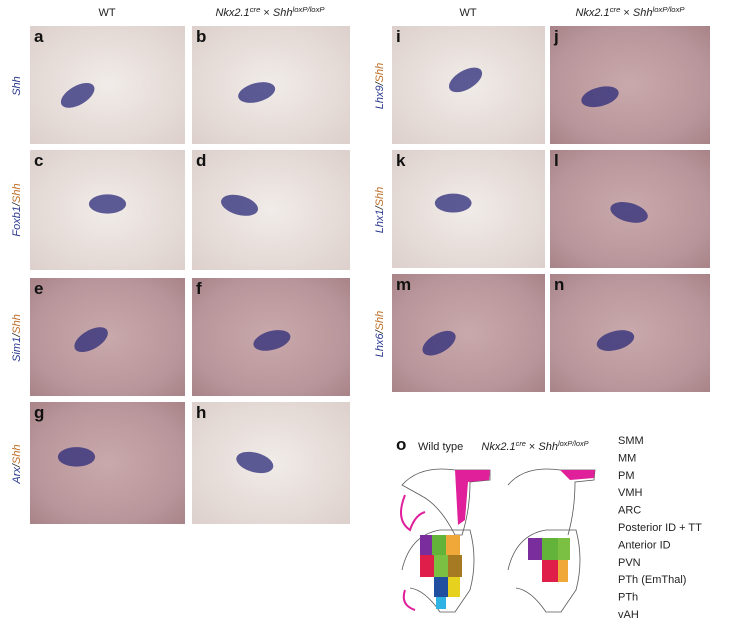 This screenshot has width=740, height=631. I want to click on panel-letter: m, so click(403, 284).